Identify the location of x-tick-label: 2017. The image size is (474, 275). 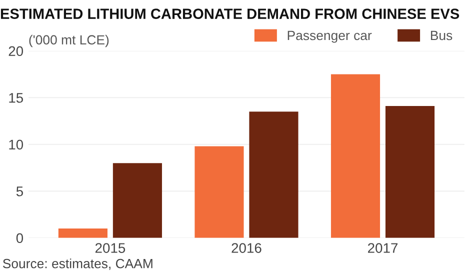
(383, 248).